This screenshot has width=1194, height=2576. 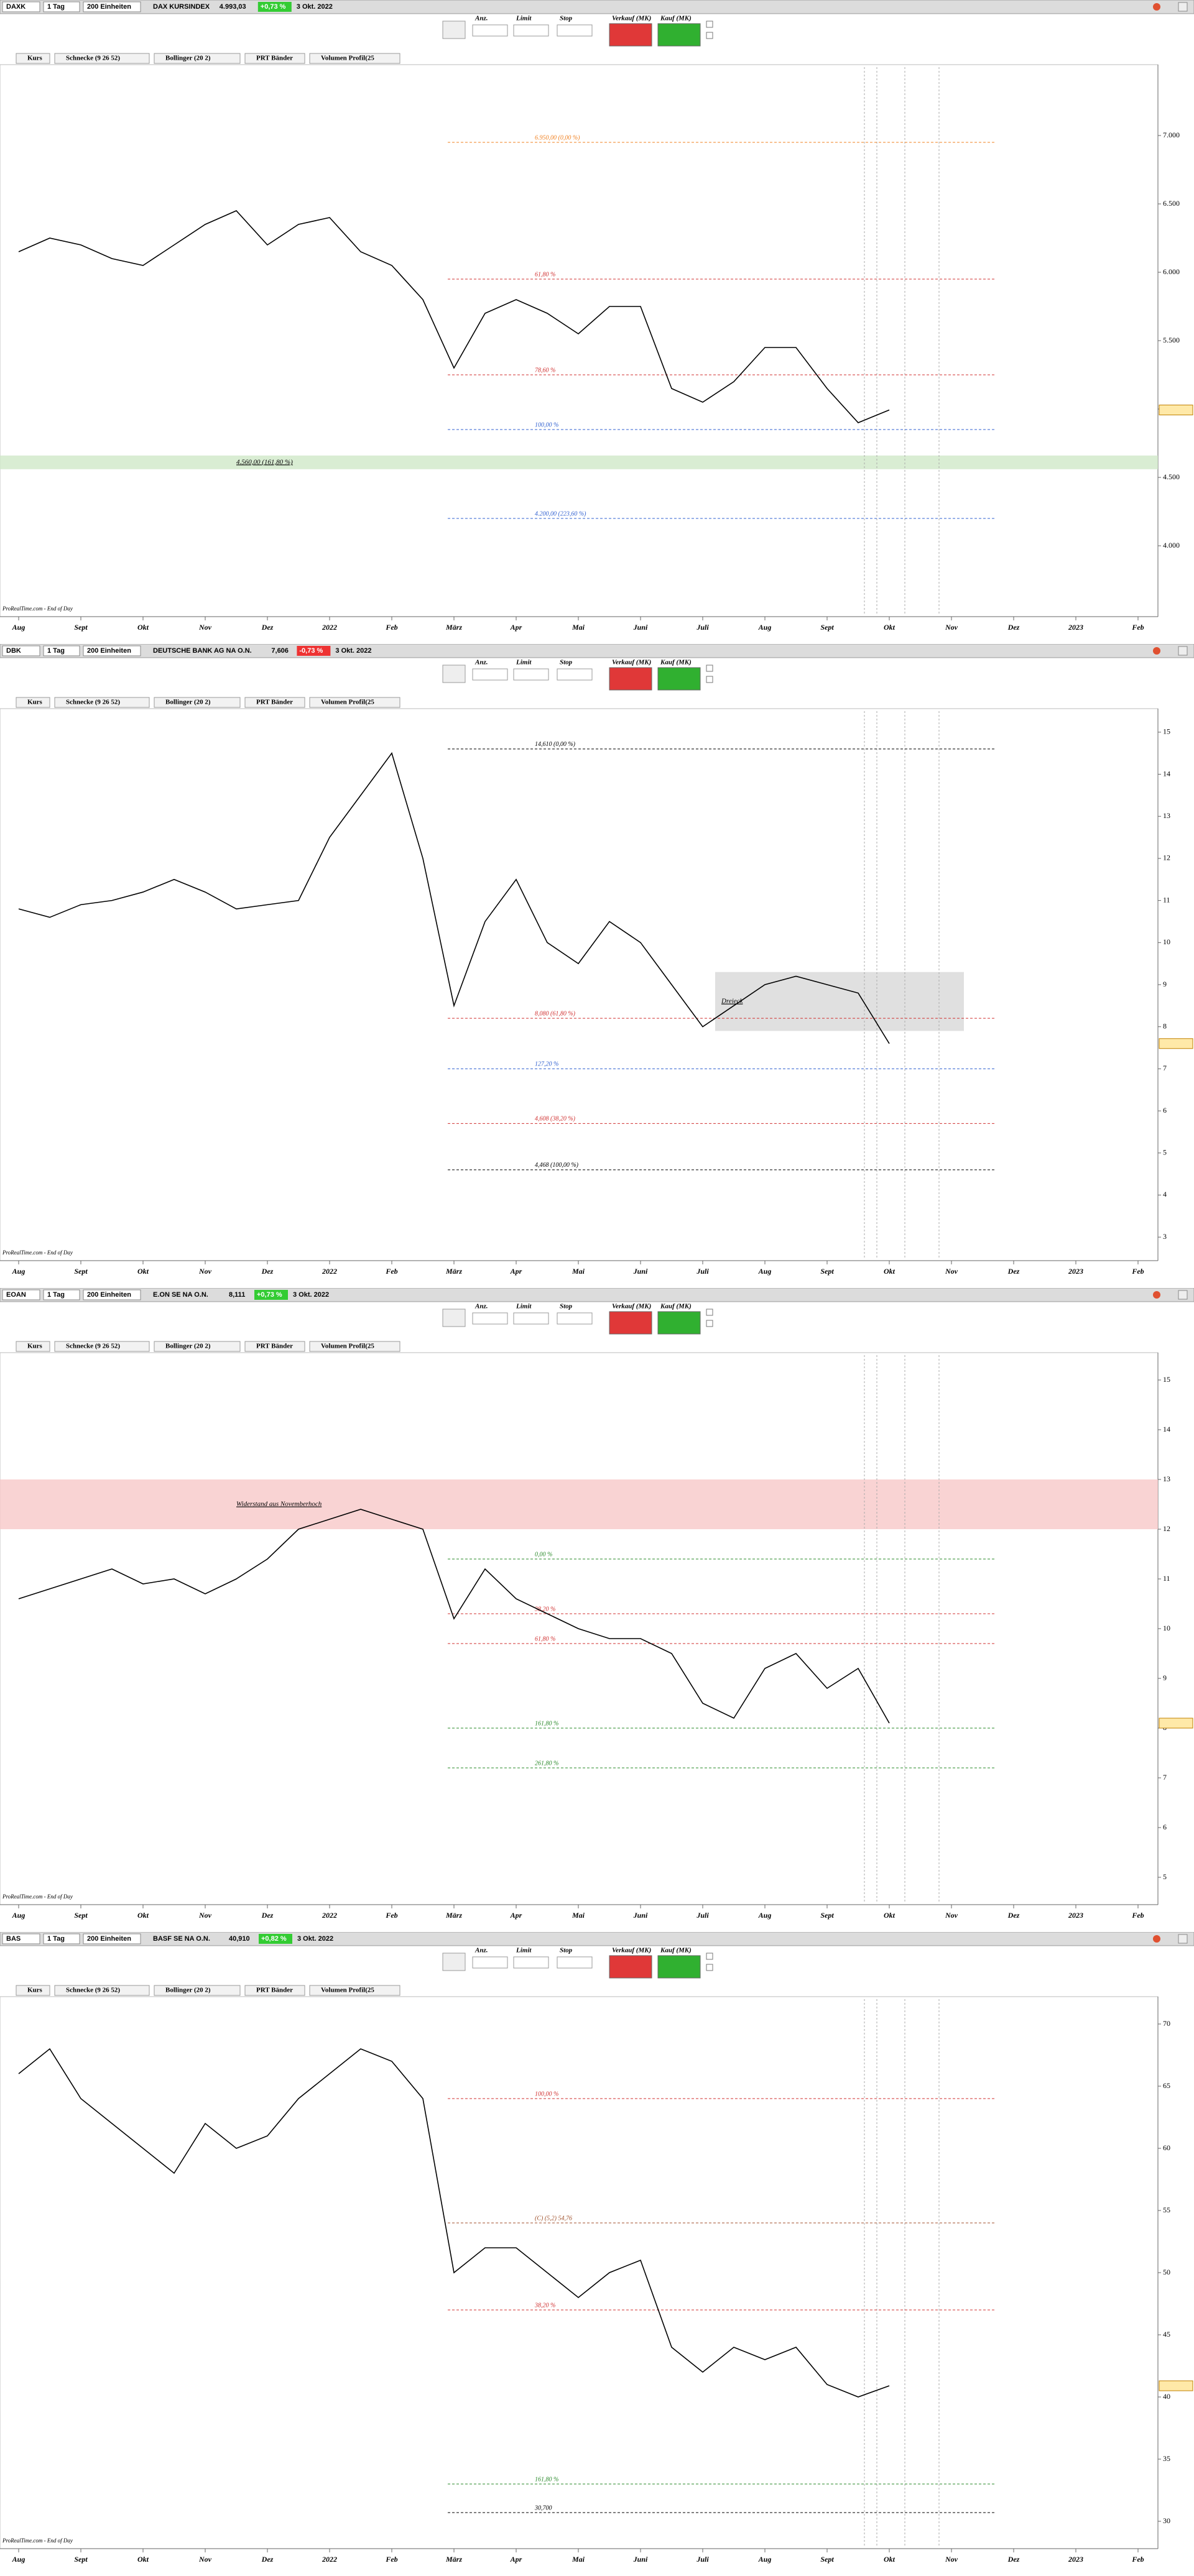 I want to click on y-tick-label: 60, so click(x=1166, y=2147).